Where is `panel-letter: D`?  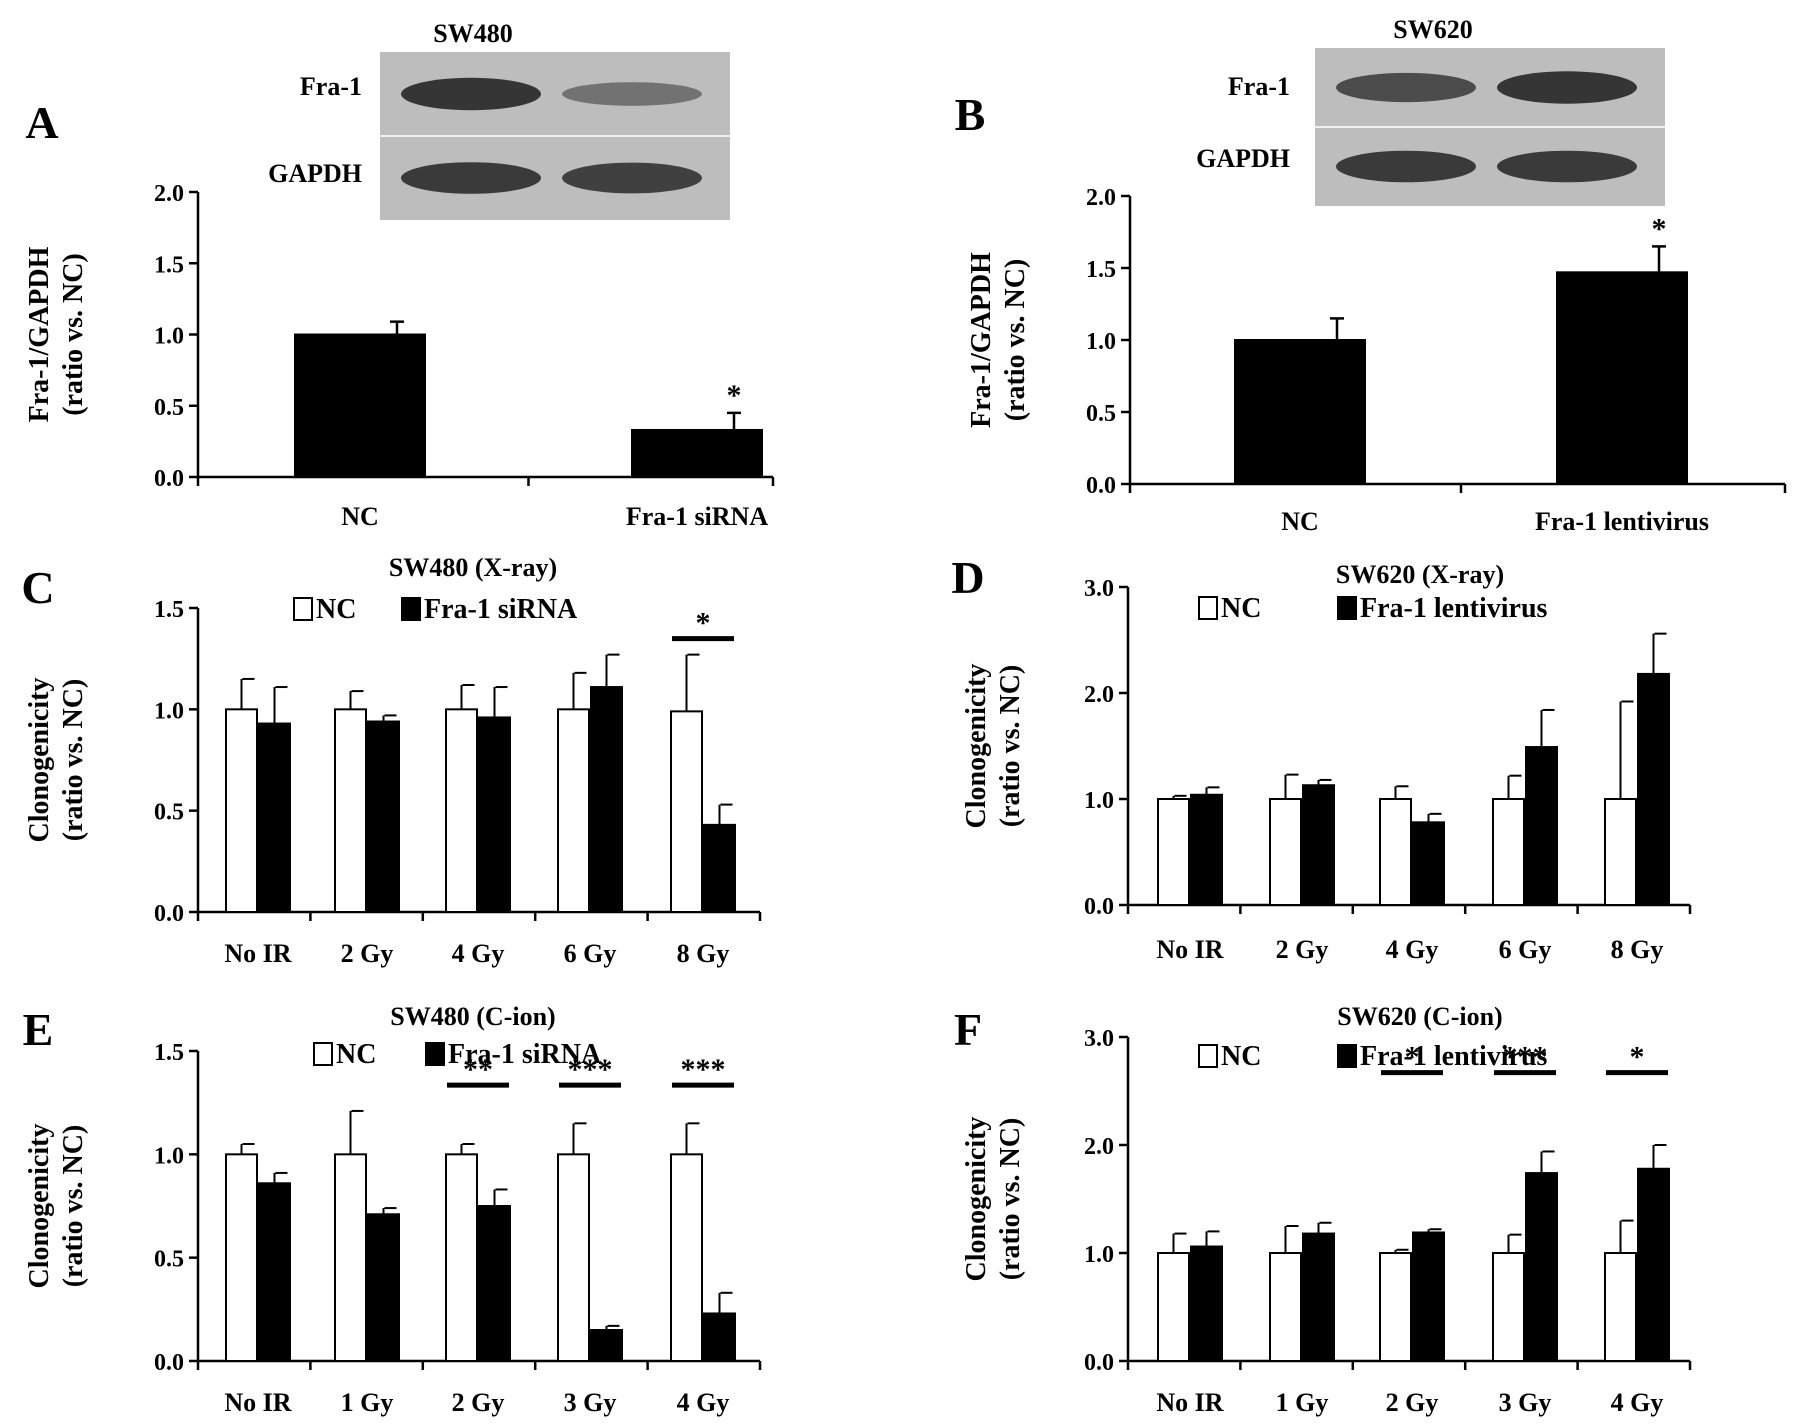
panel-letter: D is located at coordinates (967, 577).